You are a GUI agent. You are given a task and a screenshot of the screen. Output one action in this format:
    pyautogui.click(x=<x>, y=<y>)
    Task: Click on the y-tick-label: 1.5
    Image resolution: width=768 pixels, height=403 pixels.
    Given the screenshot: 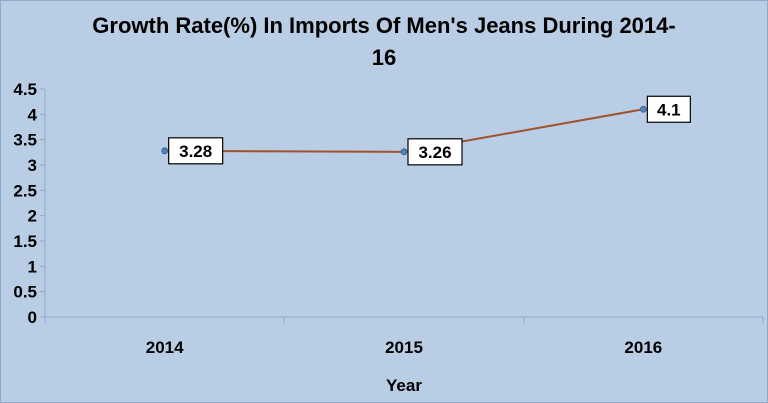 What is the action you would take?
    pyautogui.click(x=25, y=241)
    